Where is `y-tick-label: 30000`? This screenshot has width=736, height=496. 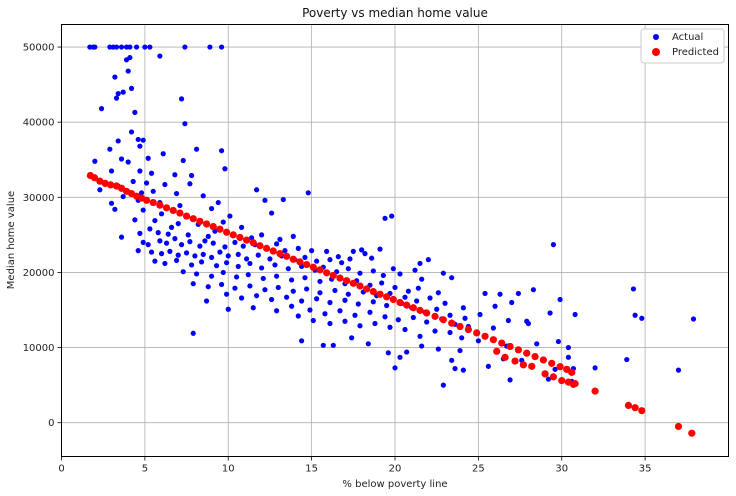
y-tick-label: 30000 is located at coordinates (39, 198).